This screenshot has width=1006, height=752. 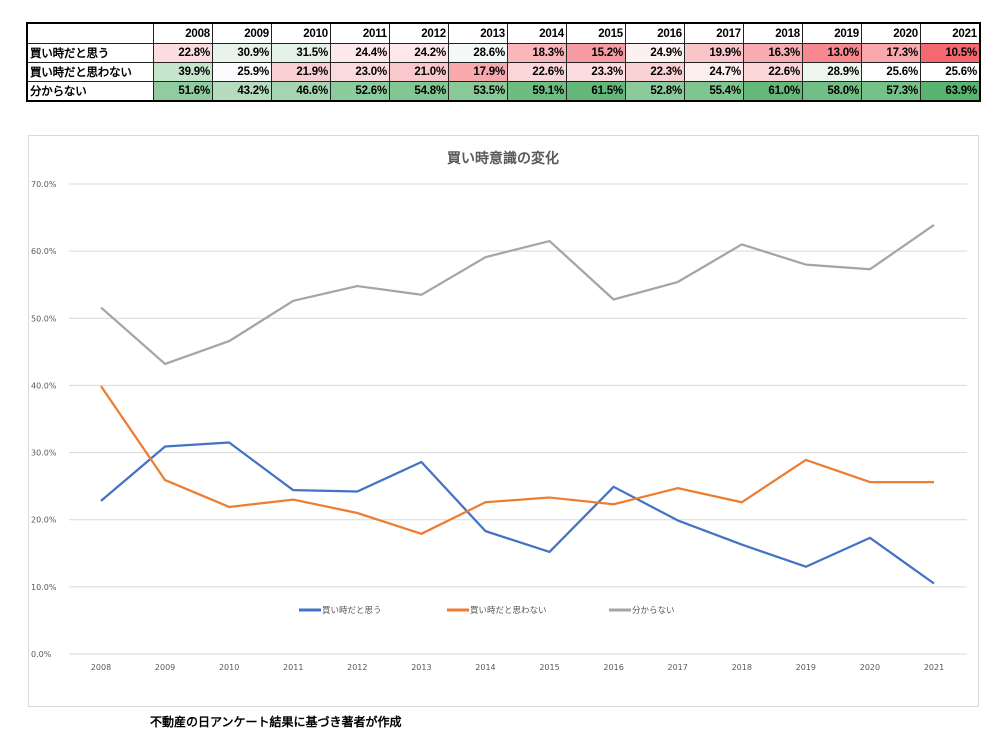 What do you see at coordinates (183, 33) in the screenshot?
I see `year-header-2008: 2008` at bounding box center [183, 33].